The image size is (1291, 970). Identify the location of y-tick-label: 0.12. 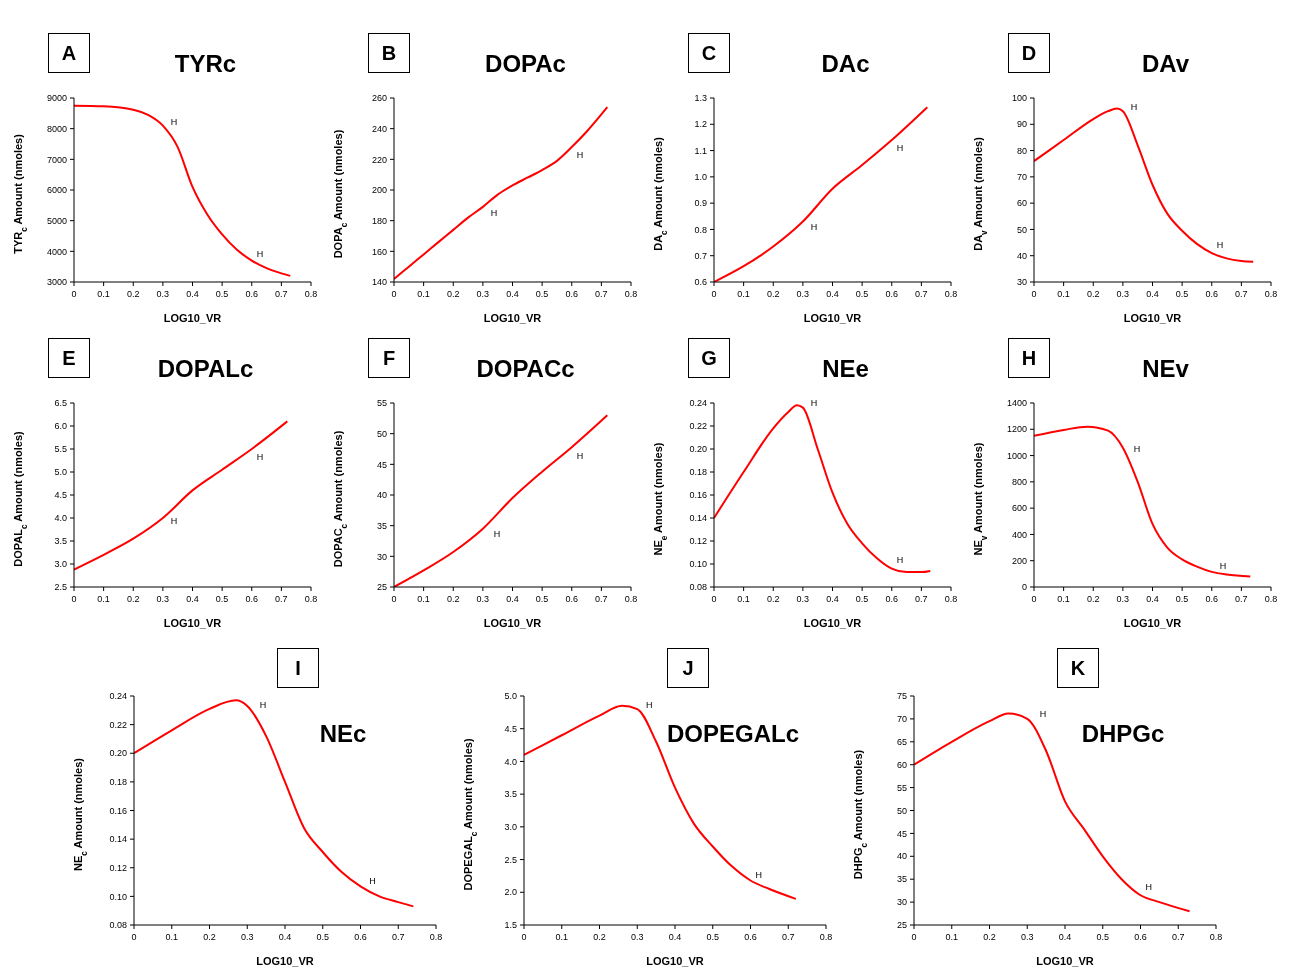
(698, 541).